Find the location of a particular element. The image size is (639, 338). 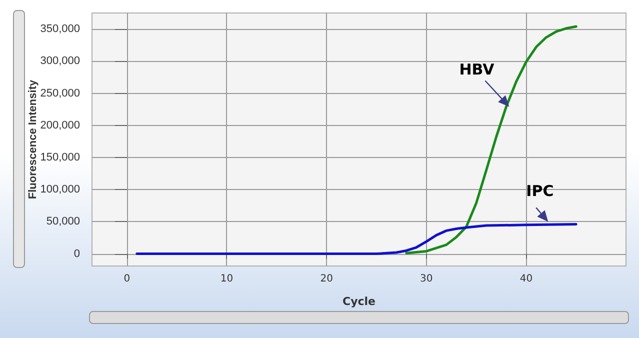

y-tick-label: 100,000 is located at coordinates (60, 190).